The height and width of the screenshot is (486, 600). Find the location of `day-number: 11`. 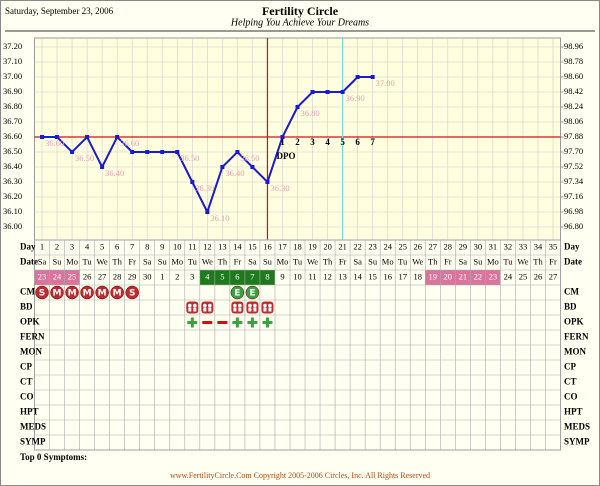

day-number: 11 is located at coordinates (192, 246).